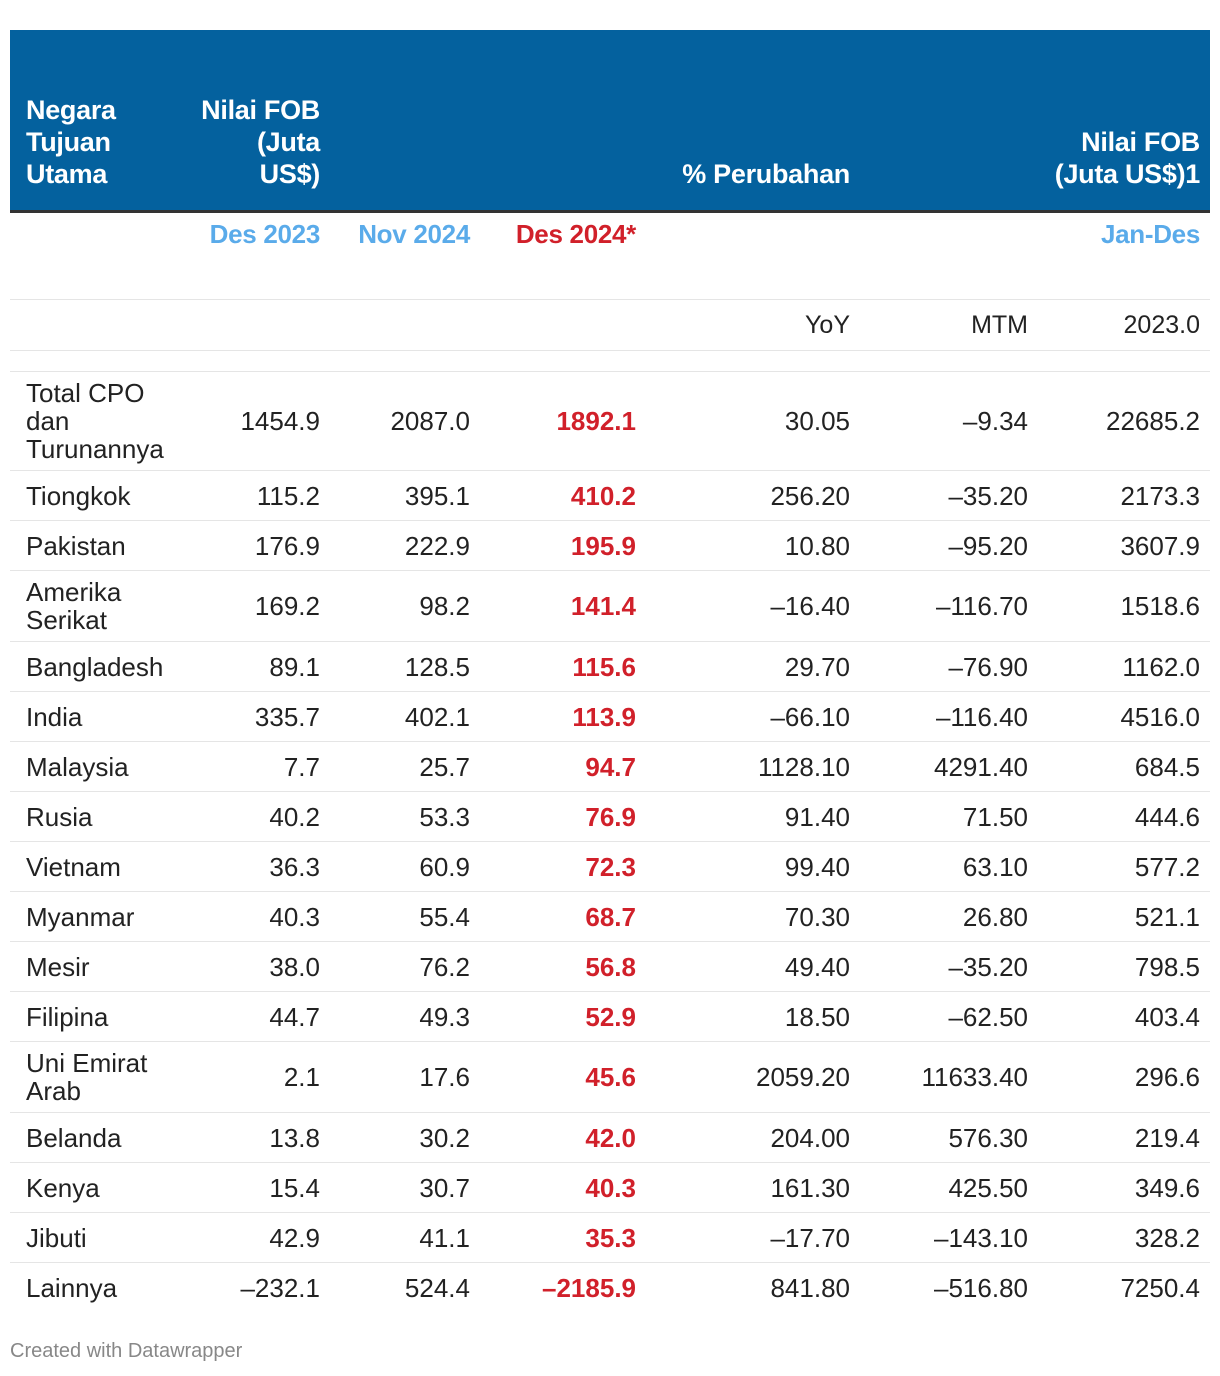  What do you see at coordinates (753, 716) in the screenshot?
I see `value-cell: –66.10` at bounding box center [753, 716].